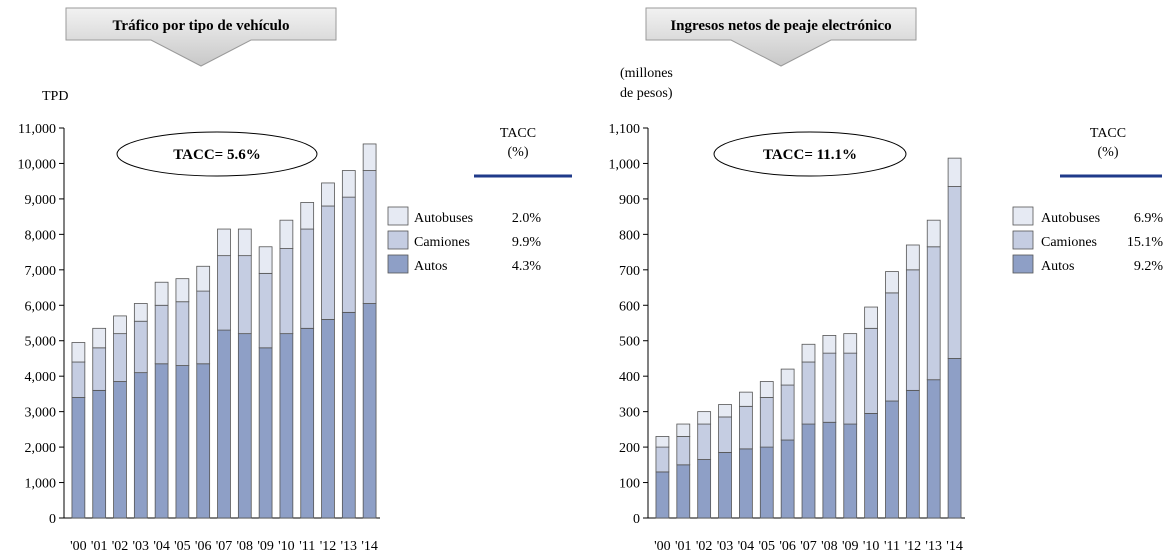 The image size is (1170, 556). Describe the element at coordinates (224, 546) in the screenshot. I see `x-tick-label: '07` at that location.